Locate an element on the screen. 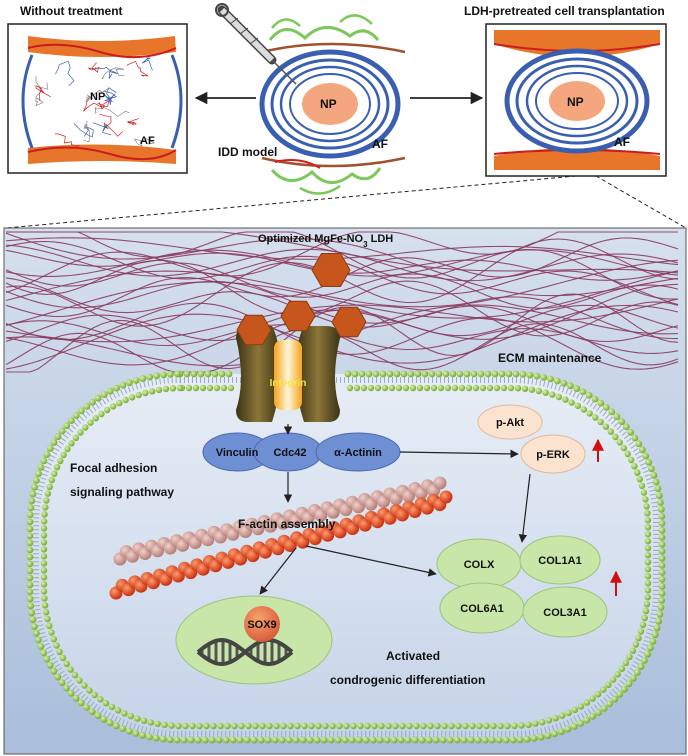 The height and width of the screenshot is (756, 688). actinin-label: α-Actinin is located at coordinates (358, 453).